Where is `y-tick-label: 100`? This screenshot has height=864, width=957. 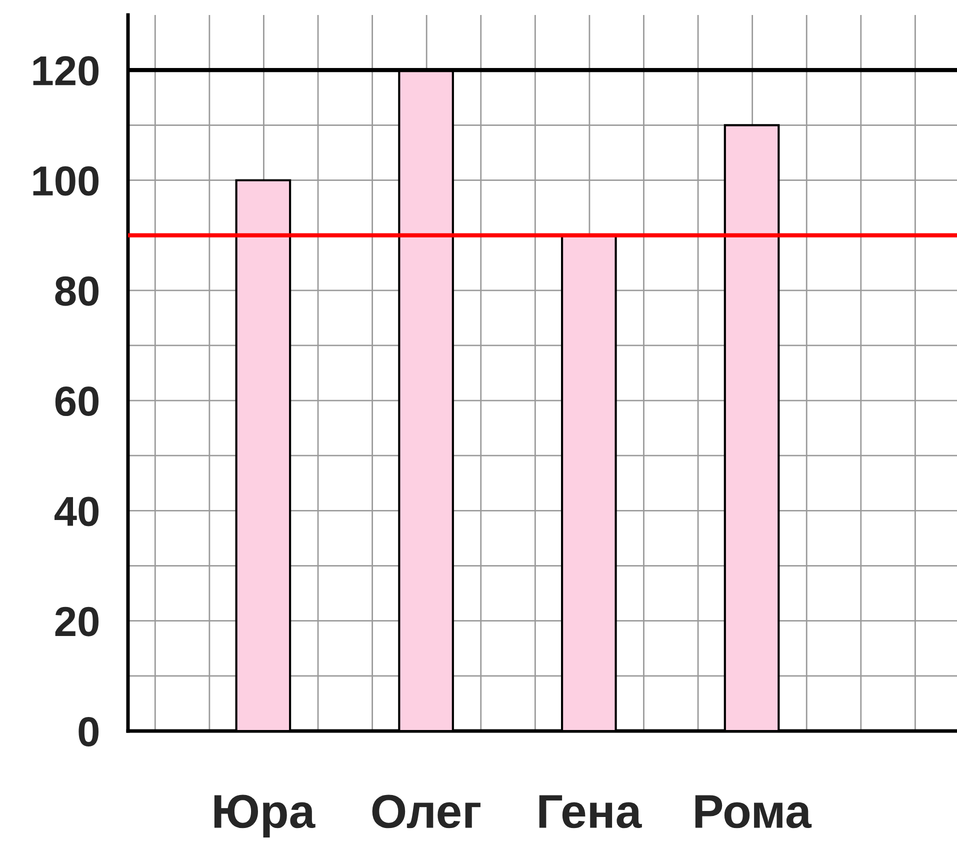
y-tick-label: 100 is located at coordinates (66, 181).